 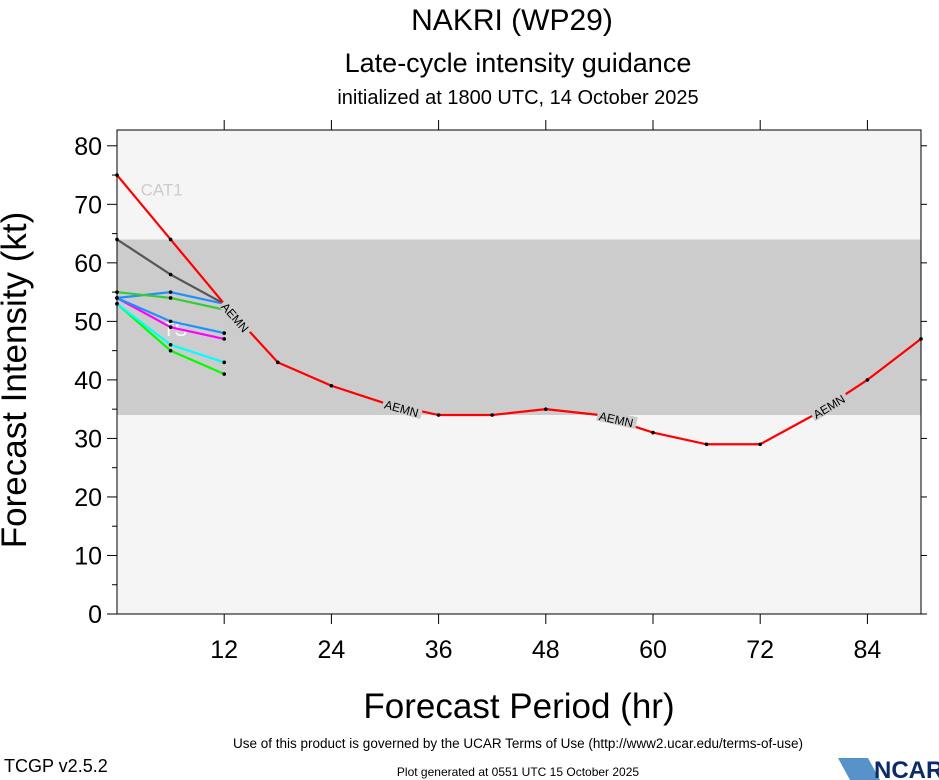 I want to click on band-cat1, so click(x=519, y=185).